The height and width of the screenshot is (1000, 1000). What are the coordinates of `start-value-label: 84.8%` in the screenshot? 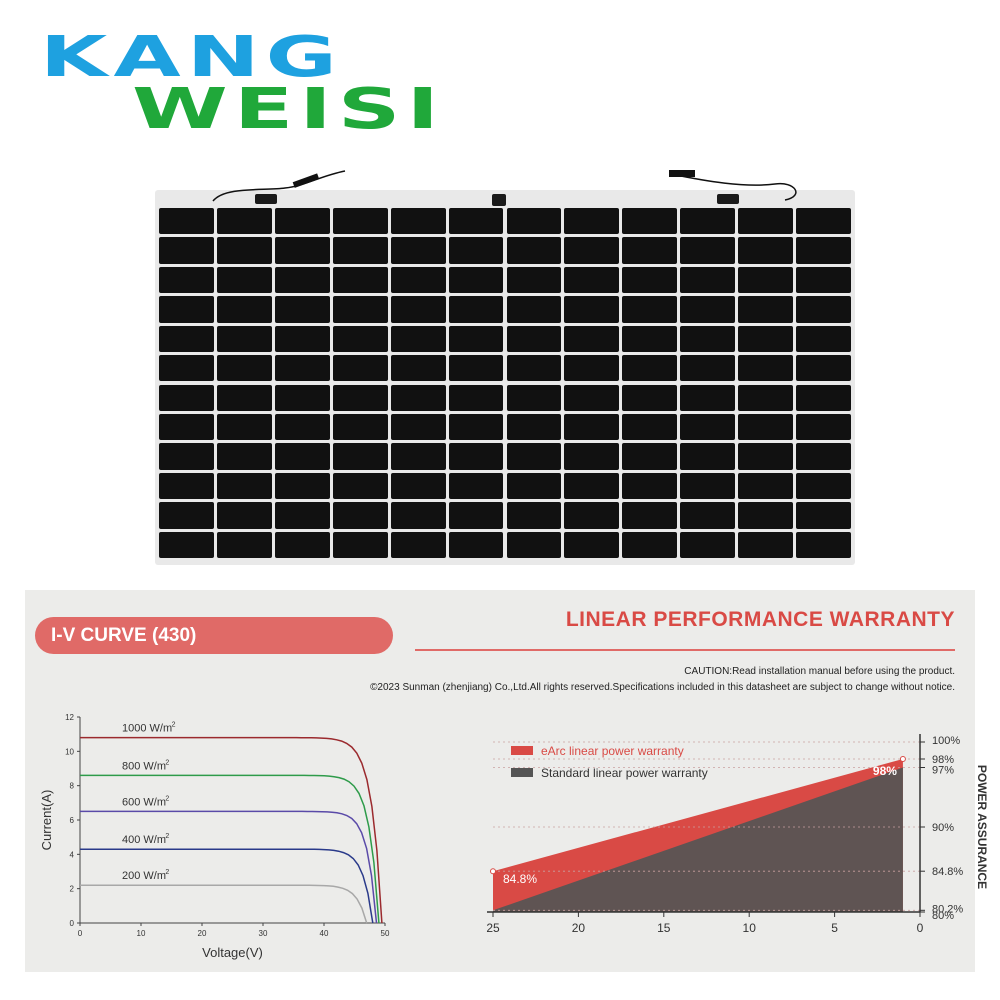 It's located at (520, 879).